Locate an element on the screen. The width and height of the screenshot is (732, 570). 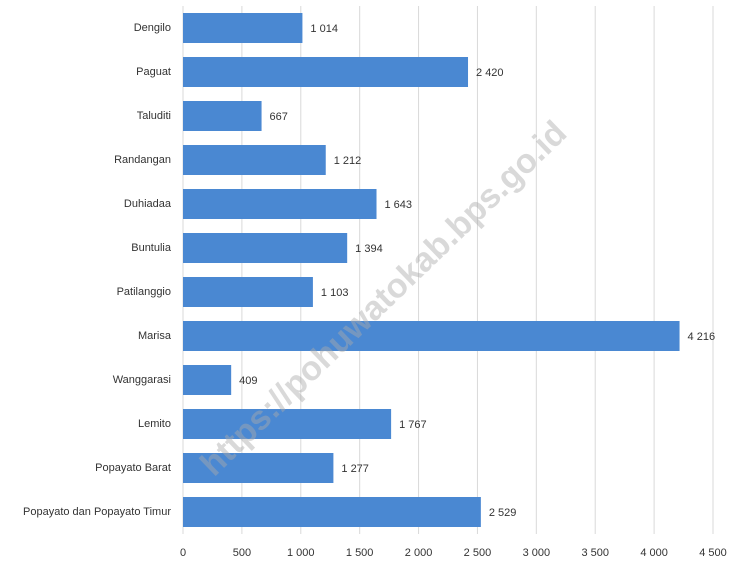
y-tick-label: Buntulia is located at coordinates (151, 248).